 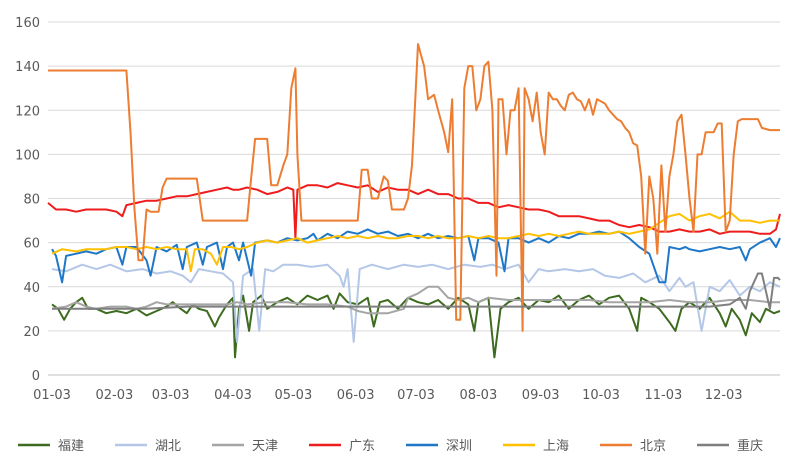 I want to click on legend-label: 广东, so click(x=362, y=446).